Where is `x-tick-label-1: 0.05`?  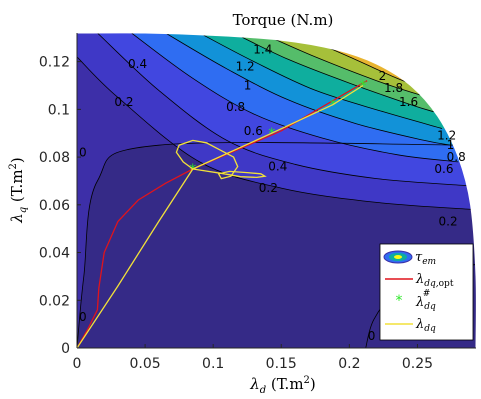
x-tick-label-1: 0.05 is located at coordinates (145, 364).